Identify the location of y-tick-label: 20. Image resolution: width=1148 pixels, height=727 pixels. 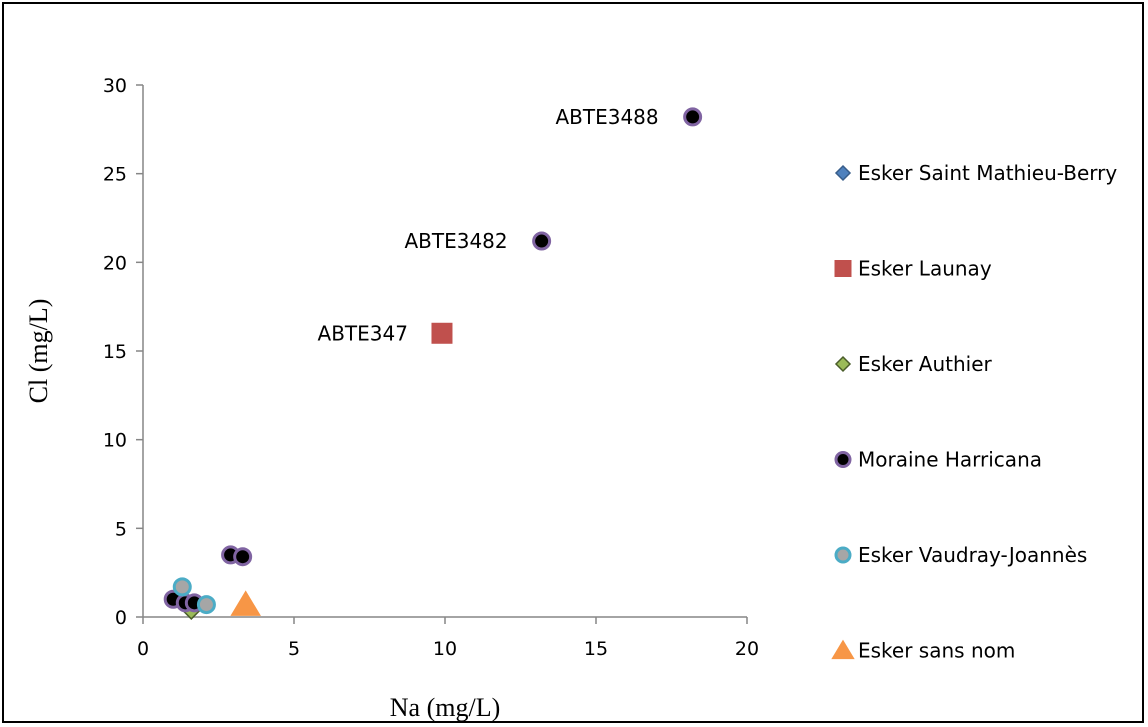
(115, 263).